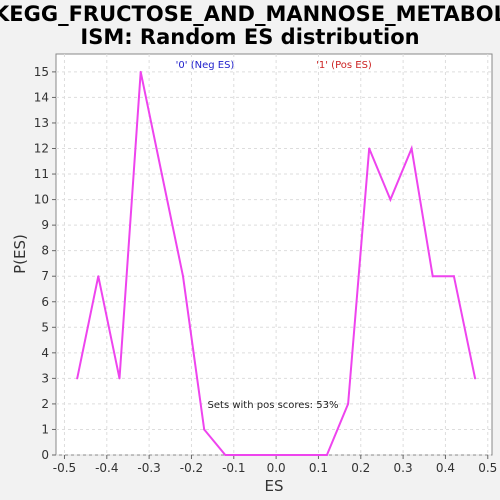 This screenshot has height=500, width=500. Describe the element at coordinates (344, 65) in the screenshot. I see `legend-entry-pos: '1' (Pos ES)` at that location.